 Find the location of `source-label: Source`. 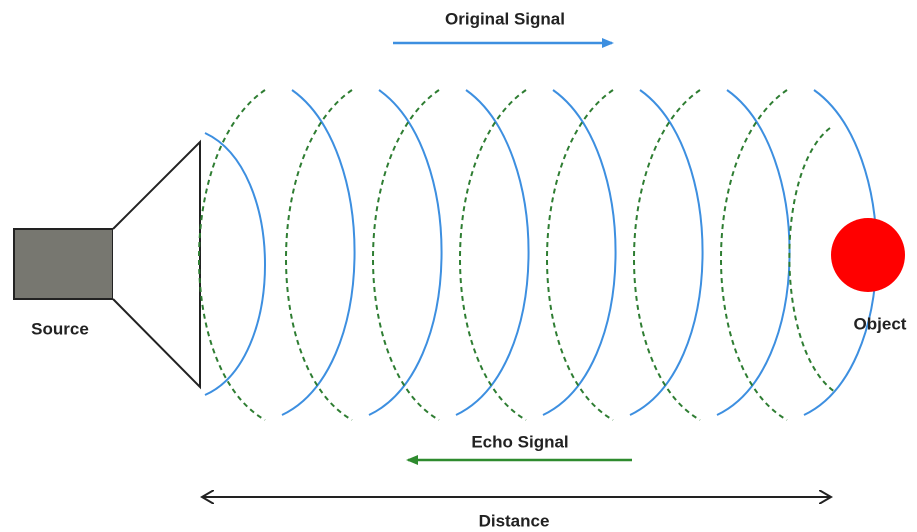

source-label: Source is located at coordinates (60, 328).